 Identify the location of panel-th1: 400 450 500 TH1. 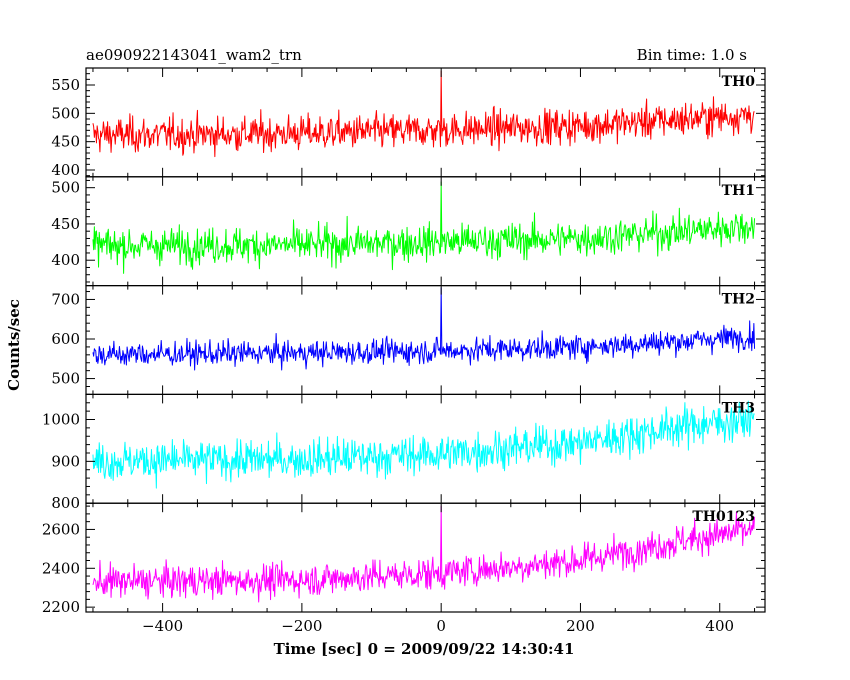
(408, 231).